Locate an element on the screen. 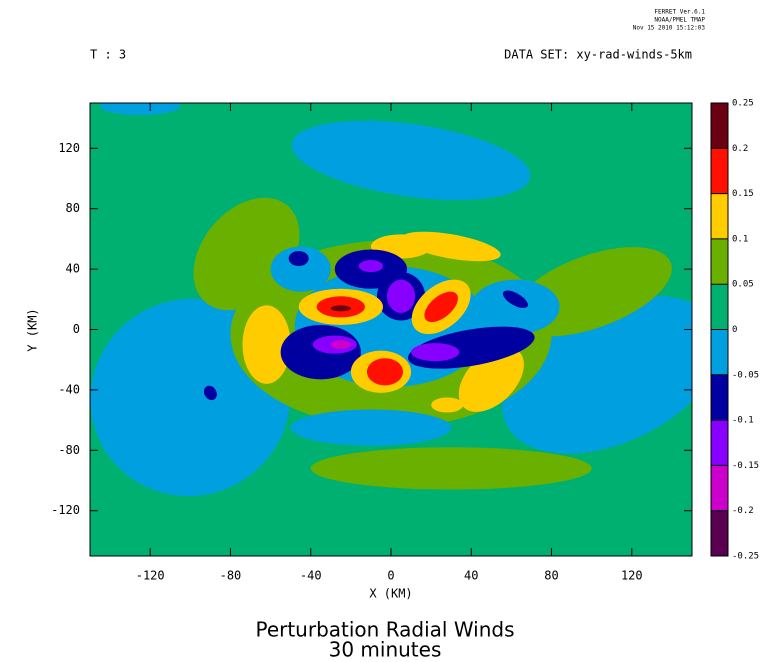 The height and width of the screenshot is (662, 768). y-tick-label: 80 is located at coordinates (73, 208).